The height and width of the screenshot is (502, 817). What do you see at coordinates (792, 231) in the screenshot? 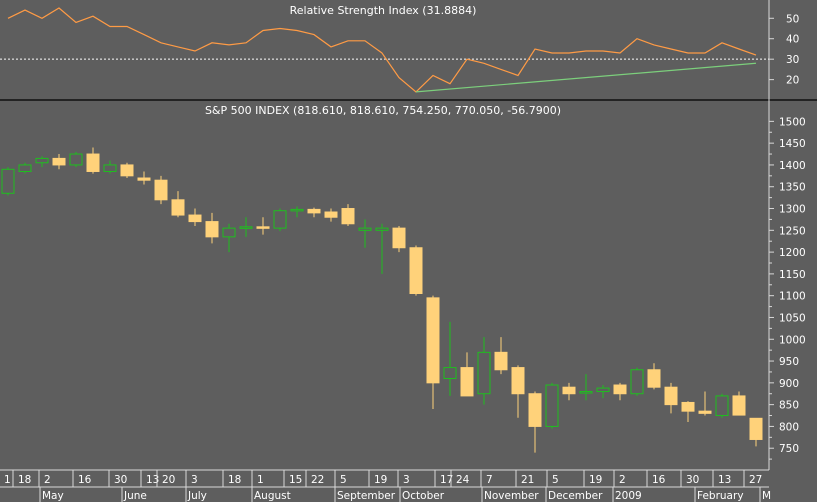
I see `price-tick-label: 1250` at bounding box center [792, 231].